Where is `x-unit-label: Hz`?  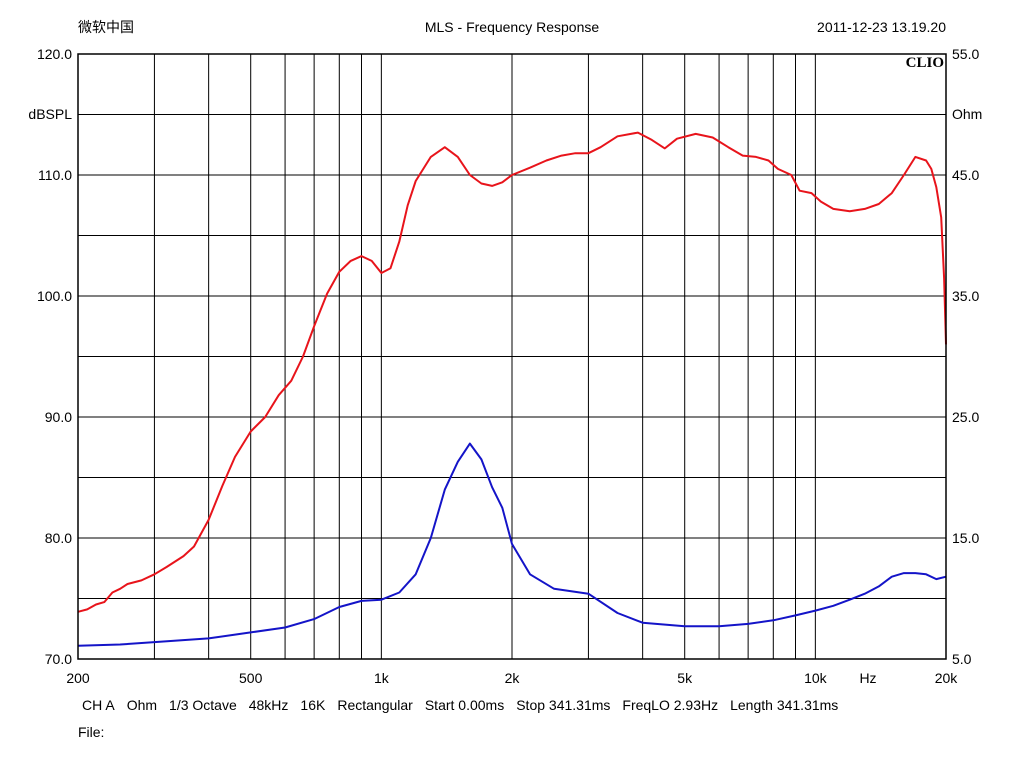 x-unit-label: Hz is located at coordinates (867, 678).